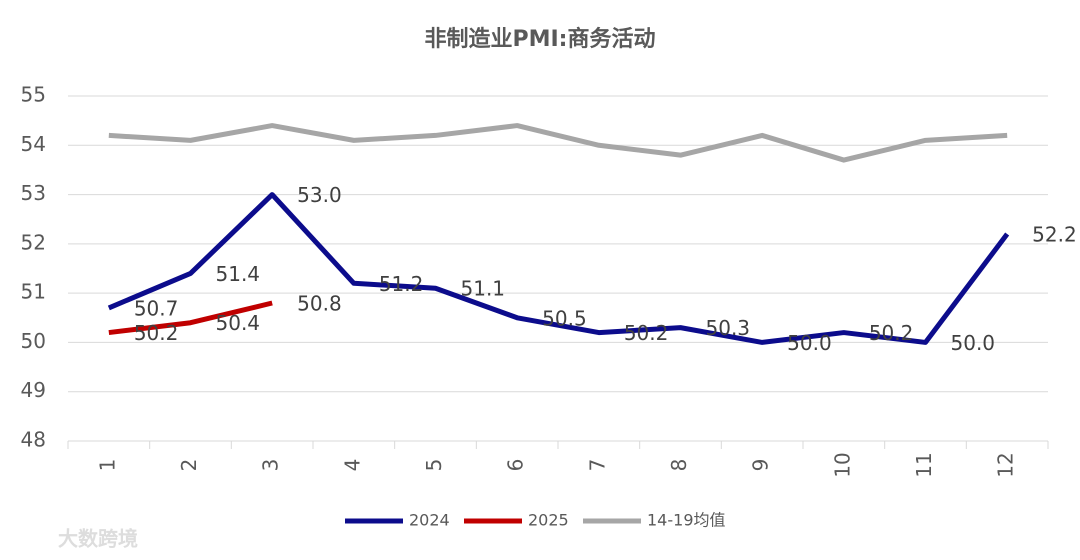 This screenshot has width=1080, height=560. Describe the element at coordinates (33, 390) in the screenshot. I see `y-tick-label: 49` at that location.